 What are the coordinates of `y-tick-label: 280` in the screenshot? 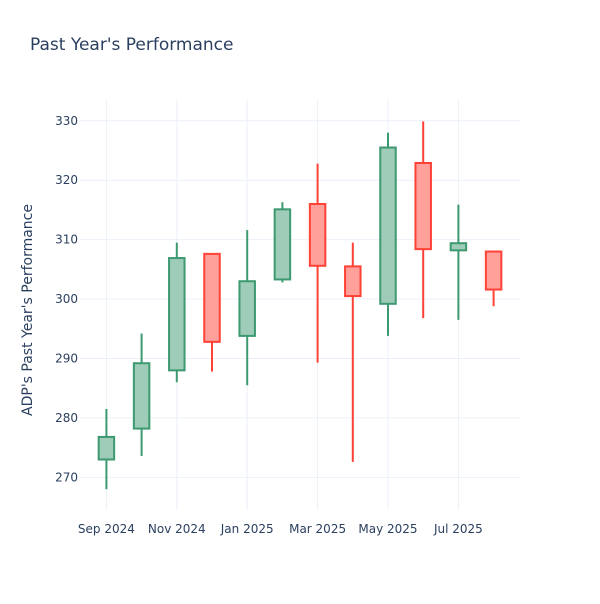 It's located at (66, 418).